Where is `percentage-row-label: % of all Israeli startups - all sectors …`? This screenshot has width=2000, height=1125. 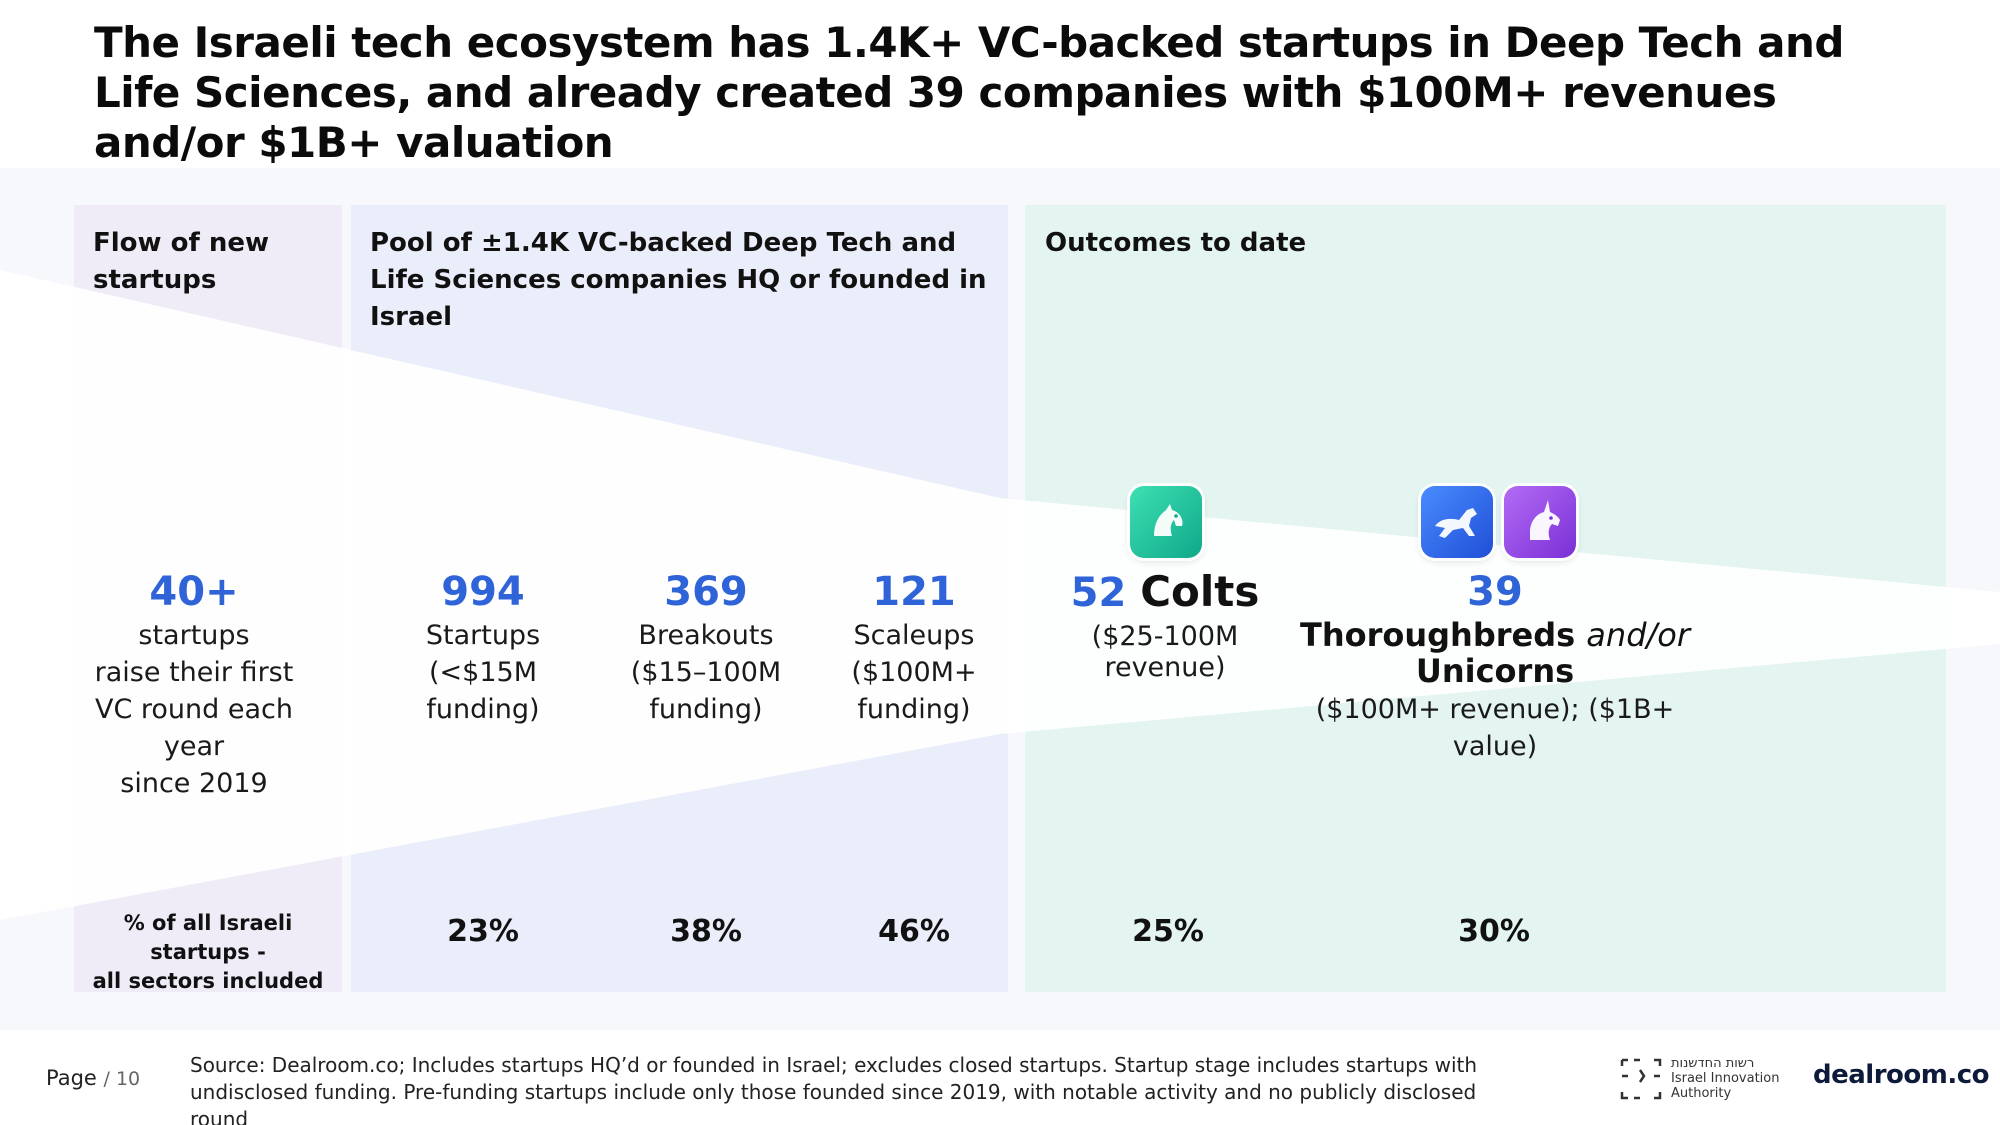
percentage-row-label: % of all Israeli startups - all sectors … is located at coordinates (208, 952).